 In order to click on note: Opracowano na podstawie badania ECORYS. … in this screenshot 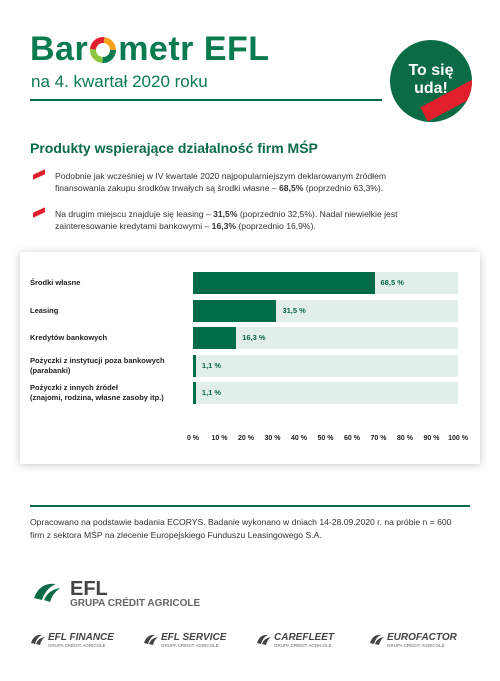, I will do `click(241, 528)`.